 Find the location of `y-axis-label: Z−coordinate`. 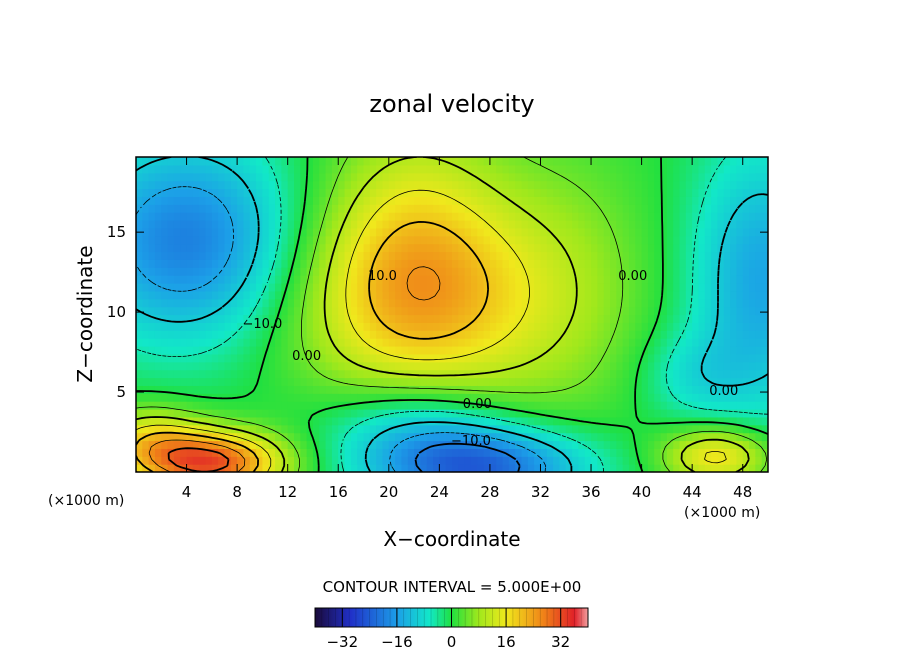

y-axis-label: Z−coordinate is located at coordinates (85, 313).